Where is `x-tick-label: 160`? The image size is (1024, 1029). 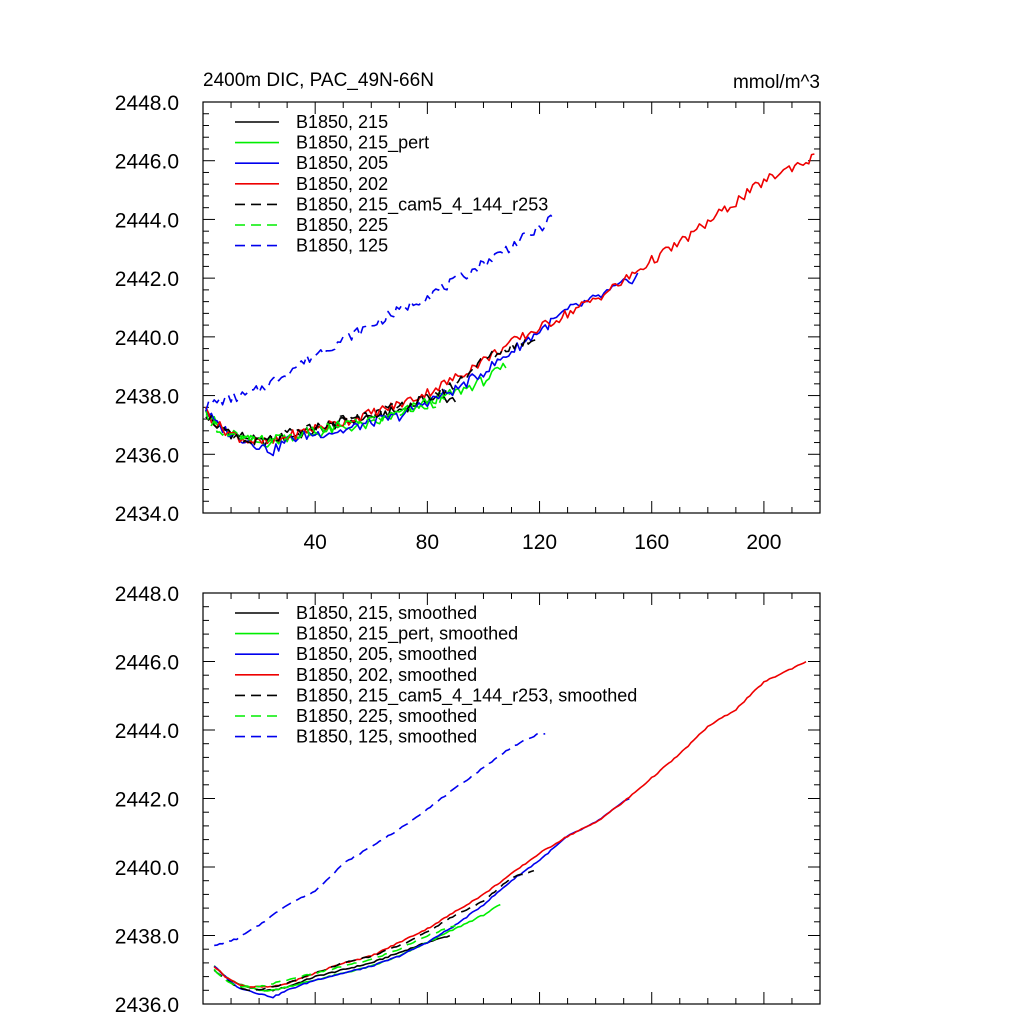 x-tick-label: 160 is located at coordinates (651, 542).